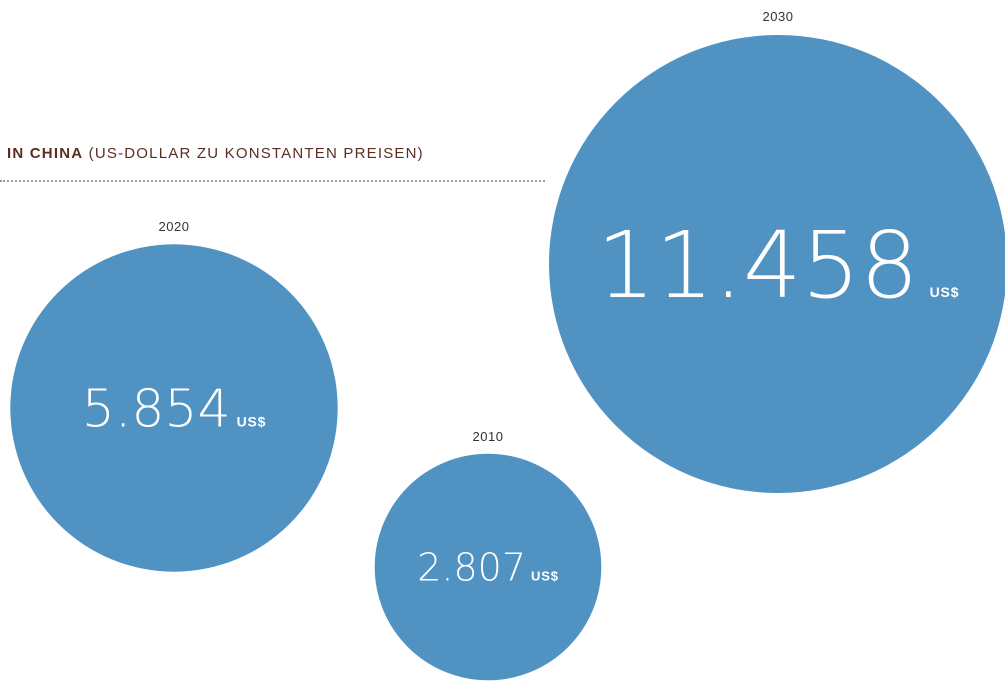 This screenshot has height=681, width=1005. Describe the element at coordinates (252, 422) in the screenshot. I see `unit-label-2020: US$` at that location.